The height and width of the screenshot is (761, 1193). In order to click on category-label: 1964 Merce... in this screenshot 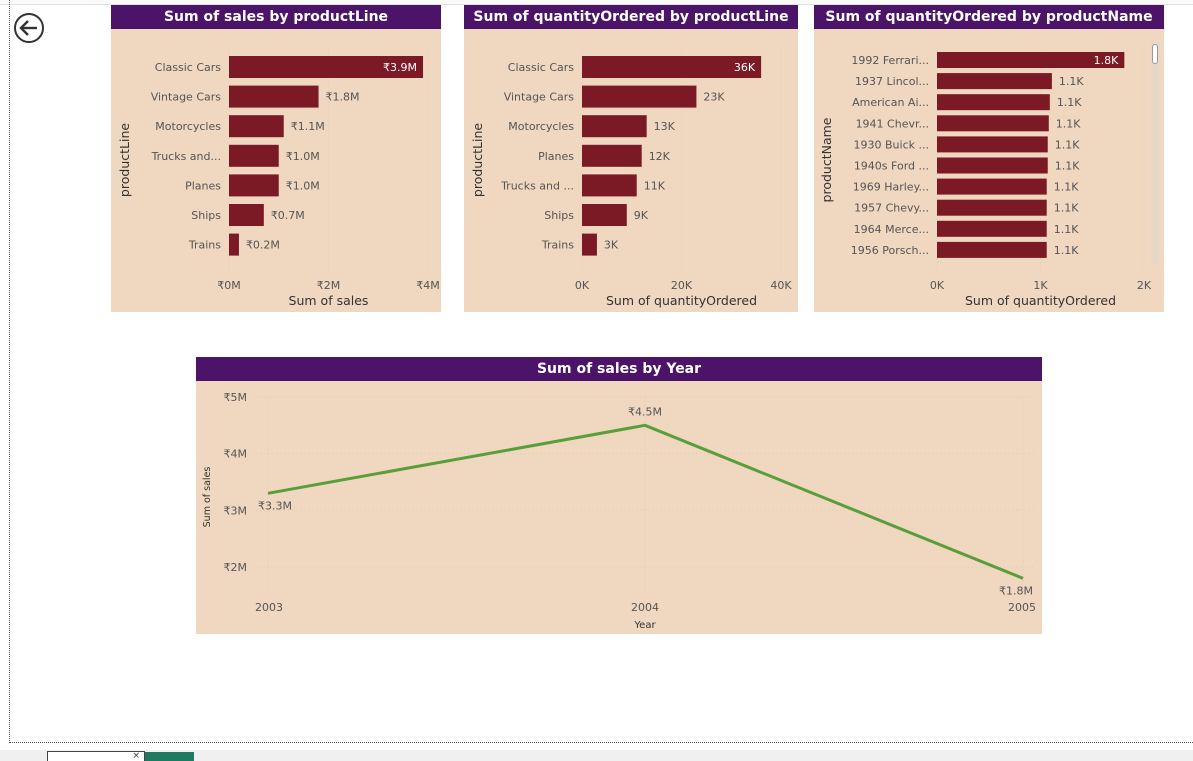, I will do `click(891, 229)`.